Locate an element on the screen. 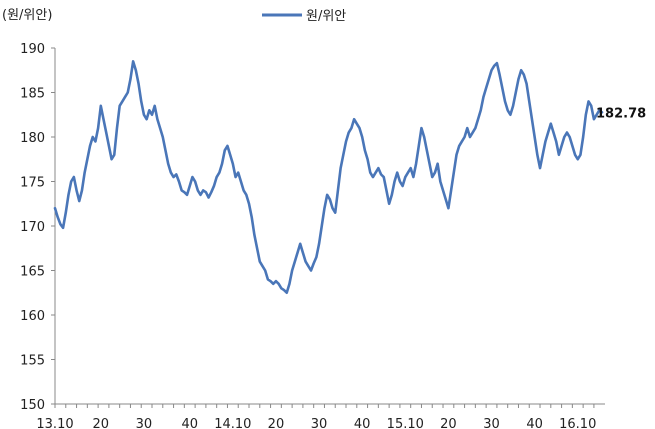 This screenshot has height=429, width=655. y-tick-label: 150 is located at coordinates (32, 405).